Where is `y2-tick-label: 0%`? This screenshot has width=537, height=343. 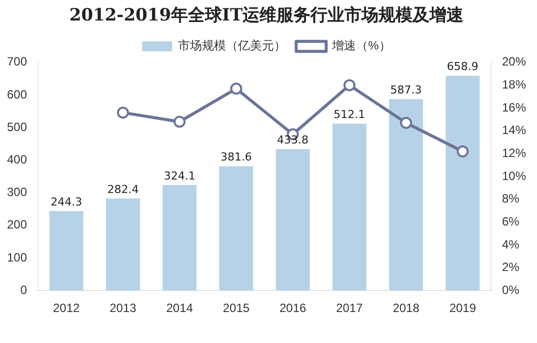 y2-tick-label: 0% is located at coordinates (511, 289).